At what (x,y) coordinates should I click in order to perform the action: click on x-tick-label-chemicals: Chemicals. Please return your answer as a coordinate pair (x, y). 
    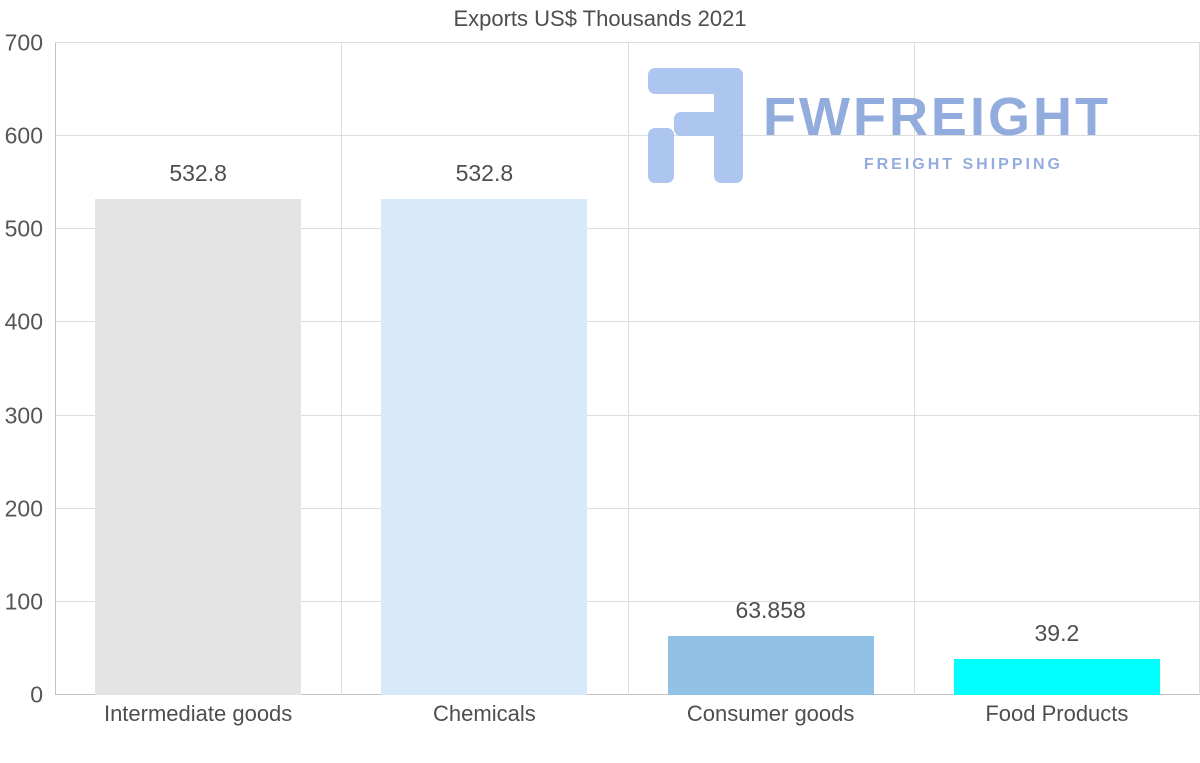
    Looking at the image, I should click on (484, 713).